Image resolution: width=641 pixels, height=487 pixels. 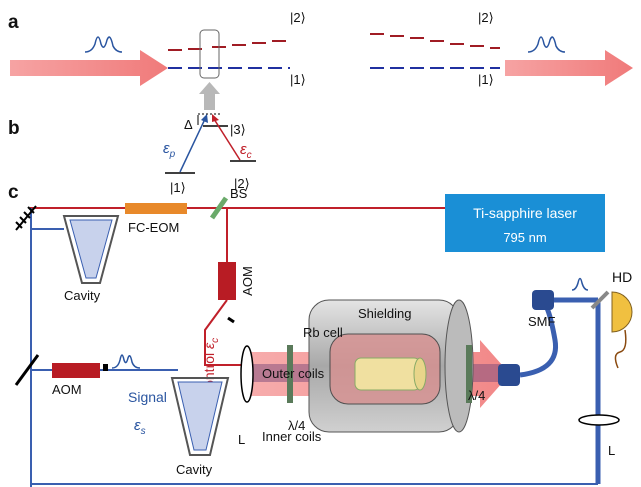 What do you see at coordinates (246, 151) in the screenshot?
I see `control-field: εc` at bounding box center [246, 151].